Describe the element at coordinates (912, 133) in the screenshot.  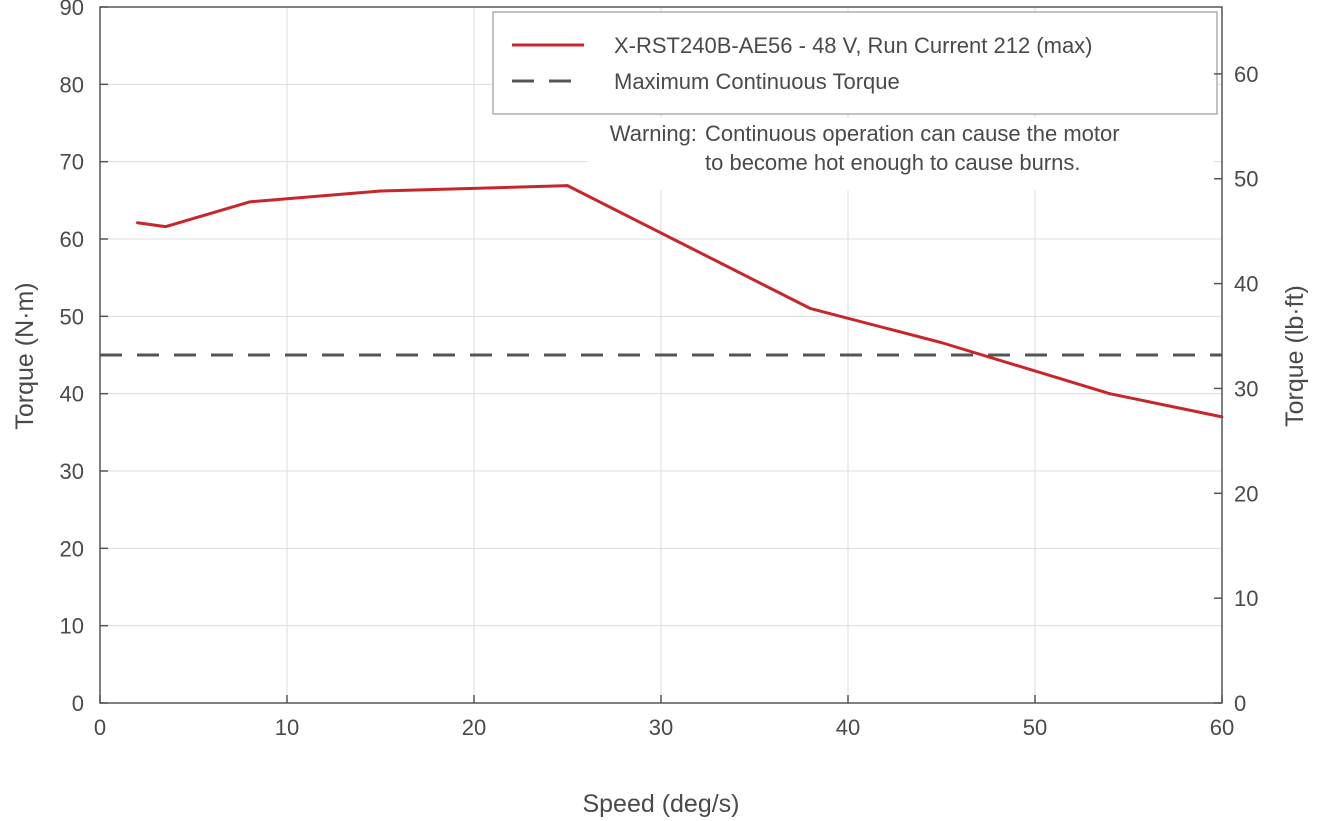
I see `warning-line-1: Continuous operation can cause the motor` at that location.